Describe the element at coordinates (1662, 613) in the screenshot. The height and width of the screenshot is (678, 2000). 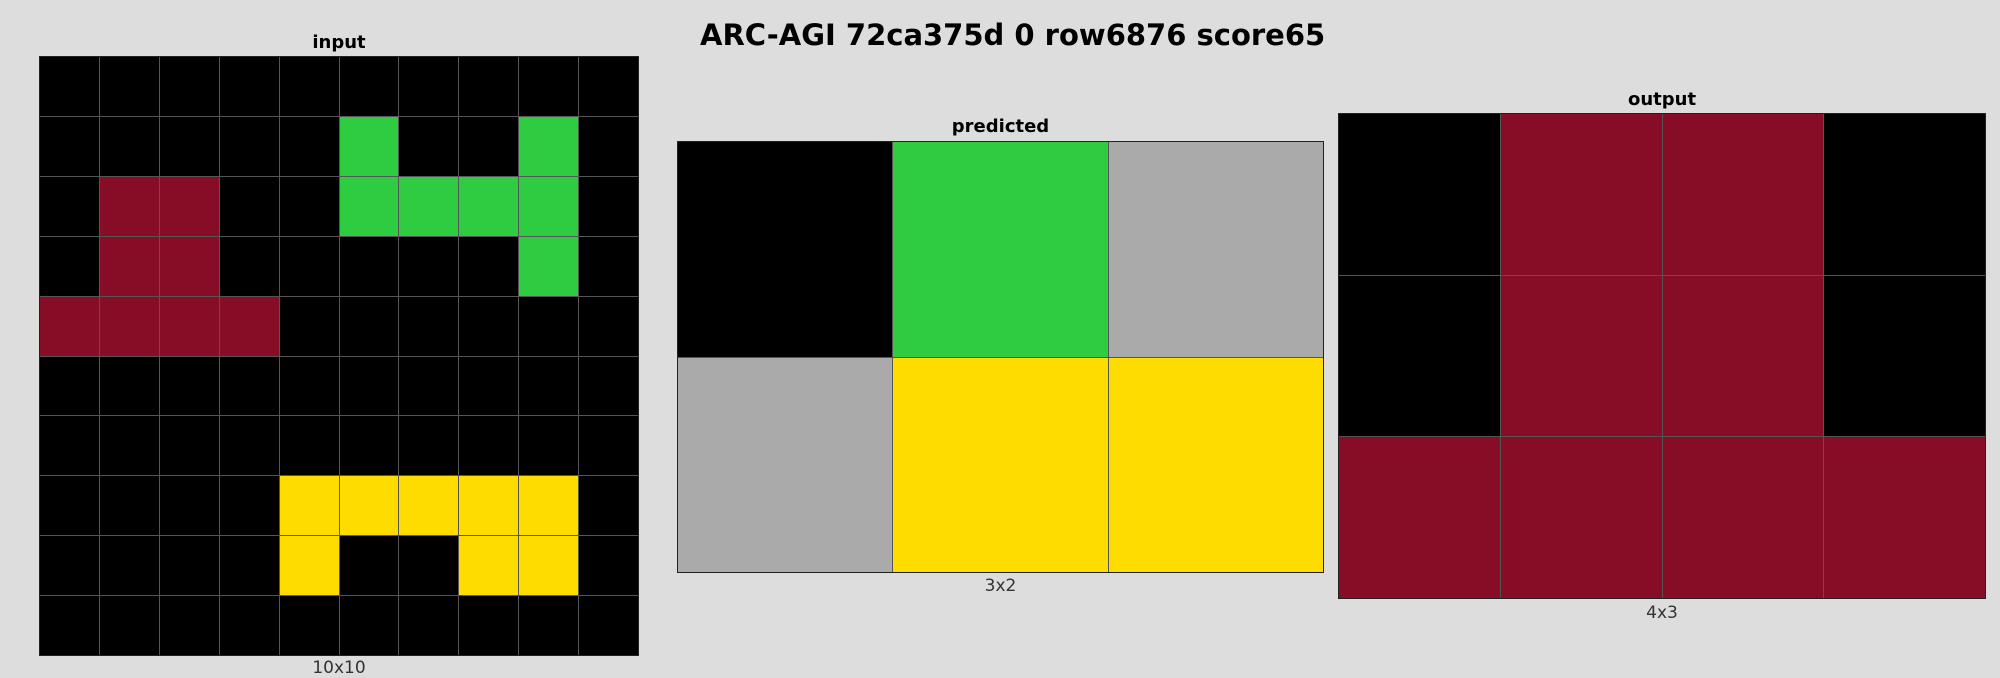
I see `output-dims: 4x3` at that location.